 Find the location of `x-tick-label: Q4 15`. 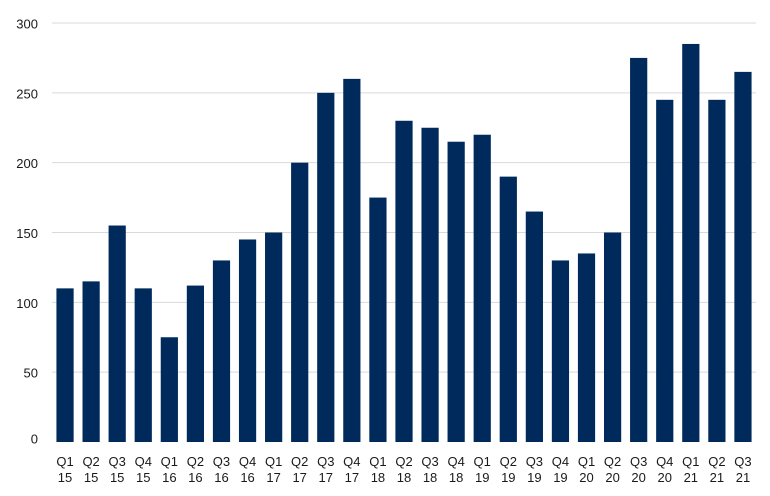

x-tick-label: Q4 15 is located at coordinates (143, 469).